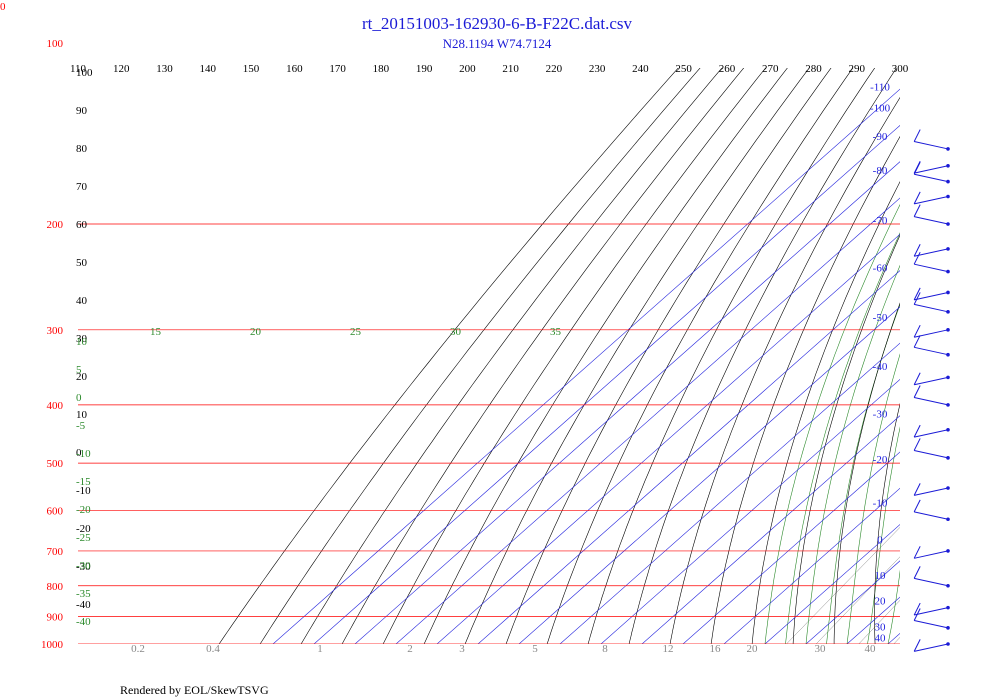  Describe the element at coordinates (82, 377) in the screenshot. I see `theta-side-label-20: 20` at that location.